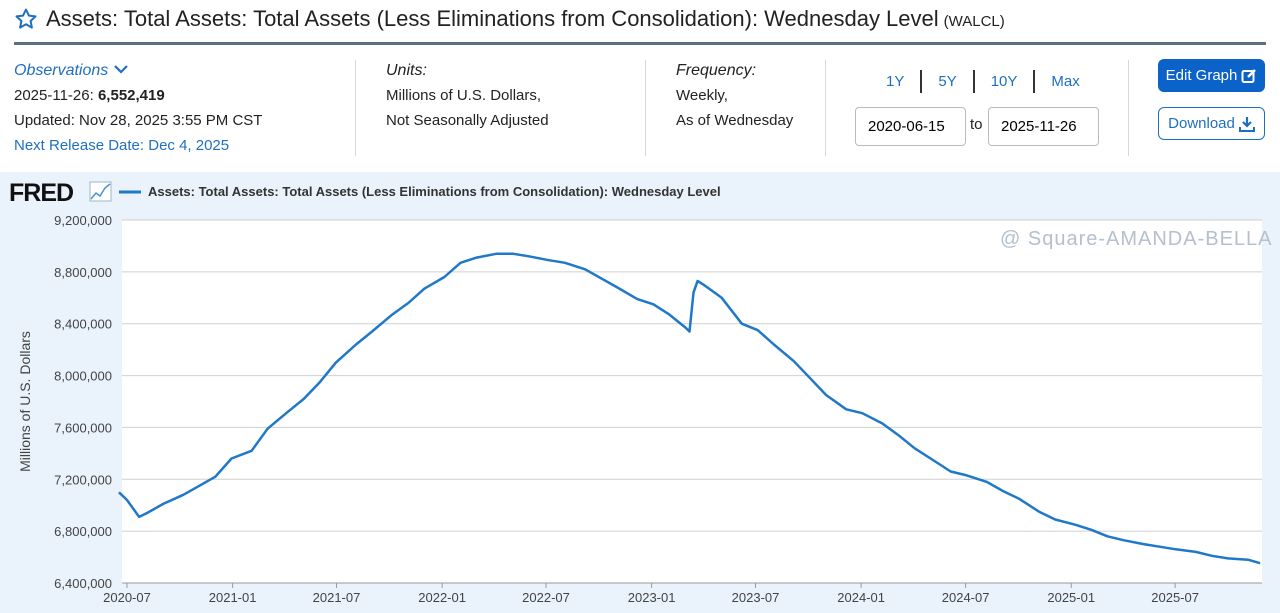 This screenshot has height=613, width=1280. What do you see at coordinates (138, 120) in the screenshot?
I see `updated-text: Updated: Nov 28, 2025 3:55 PM CST` at bounding box center [138, 120].